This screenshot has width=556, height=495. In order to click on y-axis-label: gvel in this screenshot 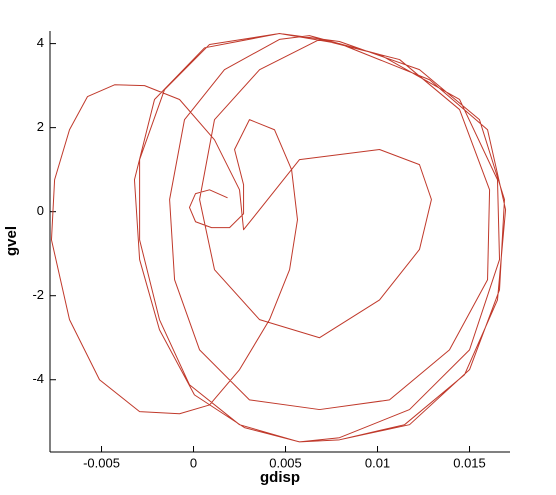, I will do `click(11, 241)`.